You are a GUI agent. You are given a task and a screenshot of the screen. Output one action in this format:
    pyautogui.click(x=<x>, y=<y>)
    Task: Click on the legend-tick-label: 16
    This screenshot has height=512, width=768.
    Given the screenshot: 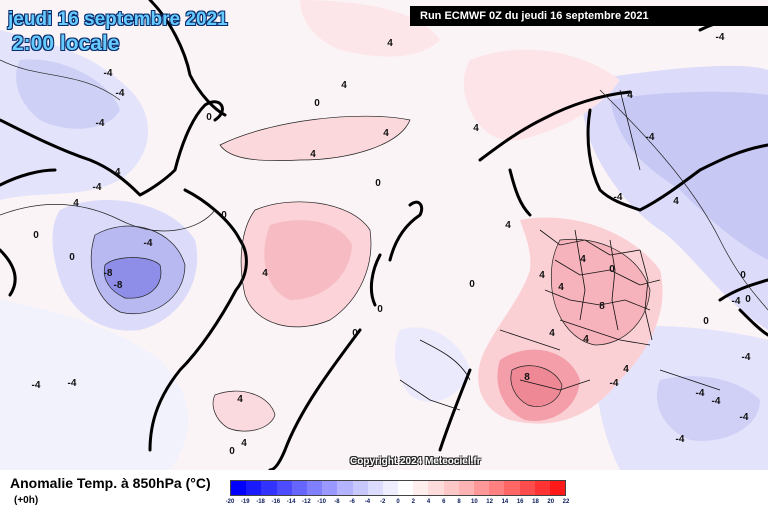 What is the action you would take?
    pyautogui.click(x=520, y=502)
    